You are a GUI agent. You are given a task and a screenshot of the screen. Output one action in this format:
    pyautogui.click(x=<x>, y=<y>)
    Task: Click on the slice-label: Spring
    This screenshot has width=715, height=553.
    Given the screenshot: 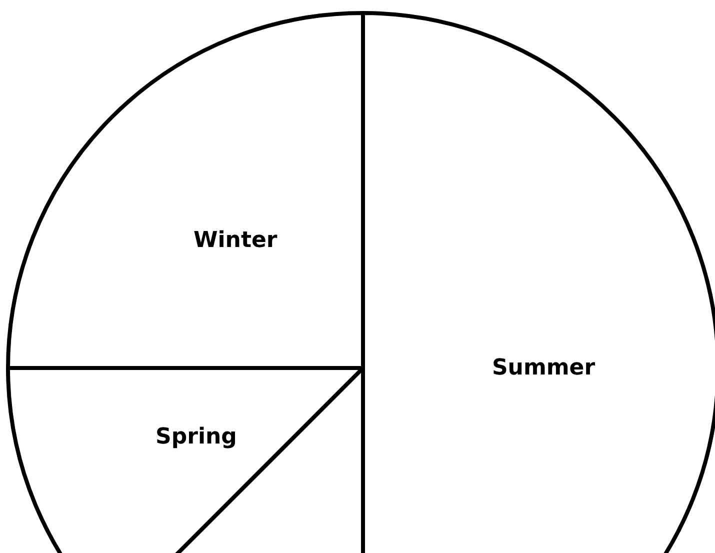 What is the action you would take?
    pyautogui.click(x=196, y=437)
    